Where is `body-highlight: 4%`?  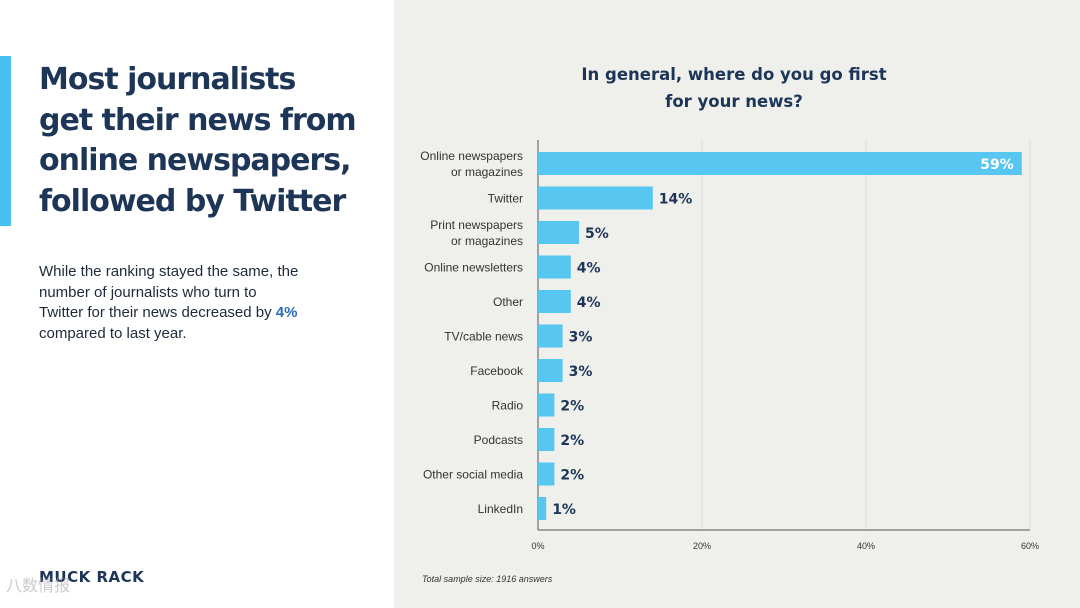 body-highlight: 4% is located at coordinates (286, 312).